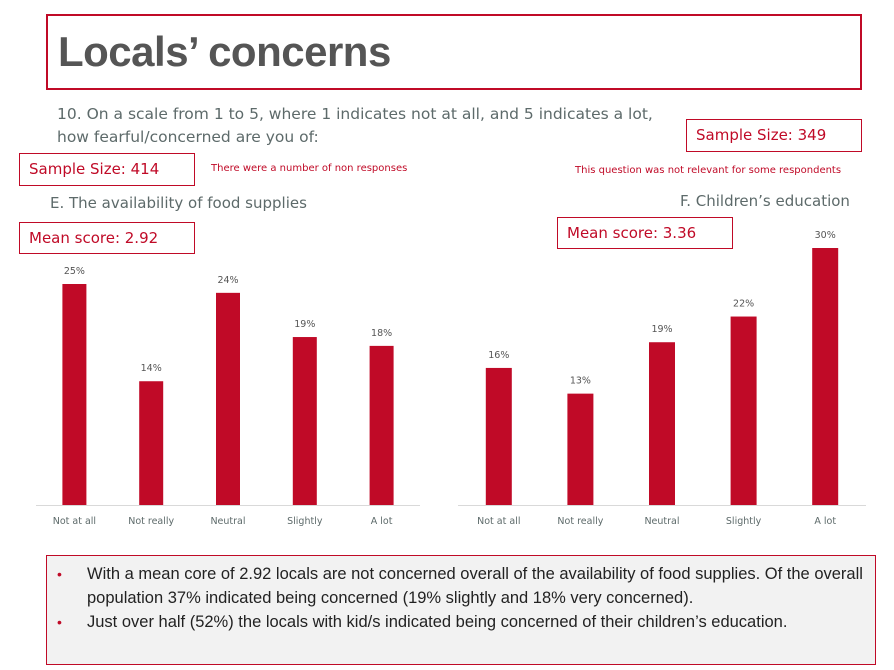  Describe the element at coordinates (151, 368) in the screenshot. I see `data-label: 14%` at that location.